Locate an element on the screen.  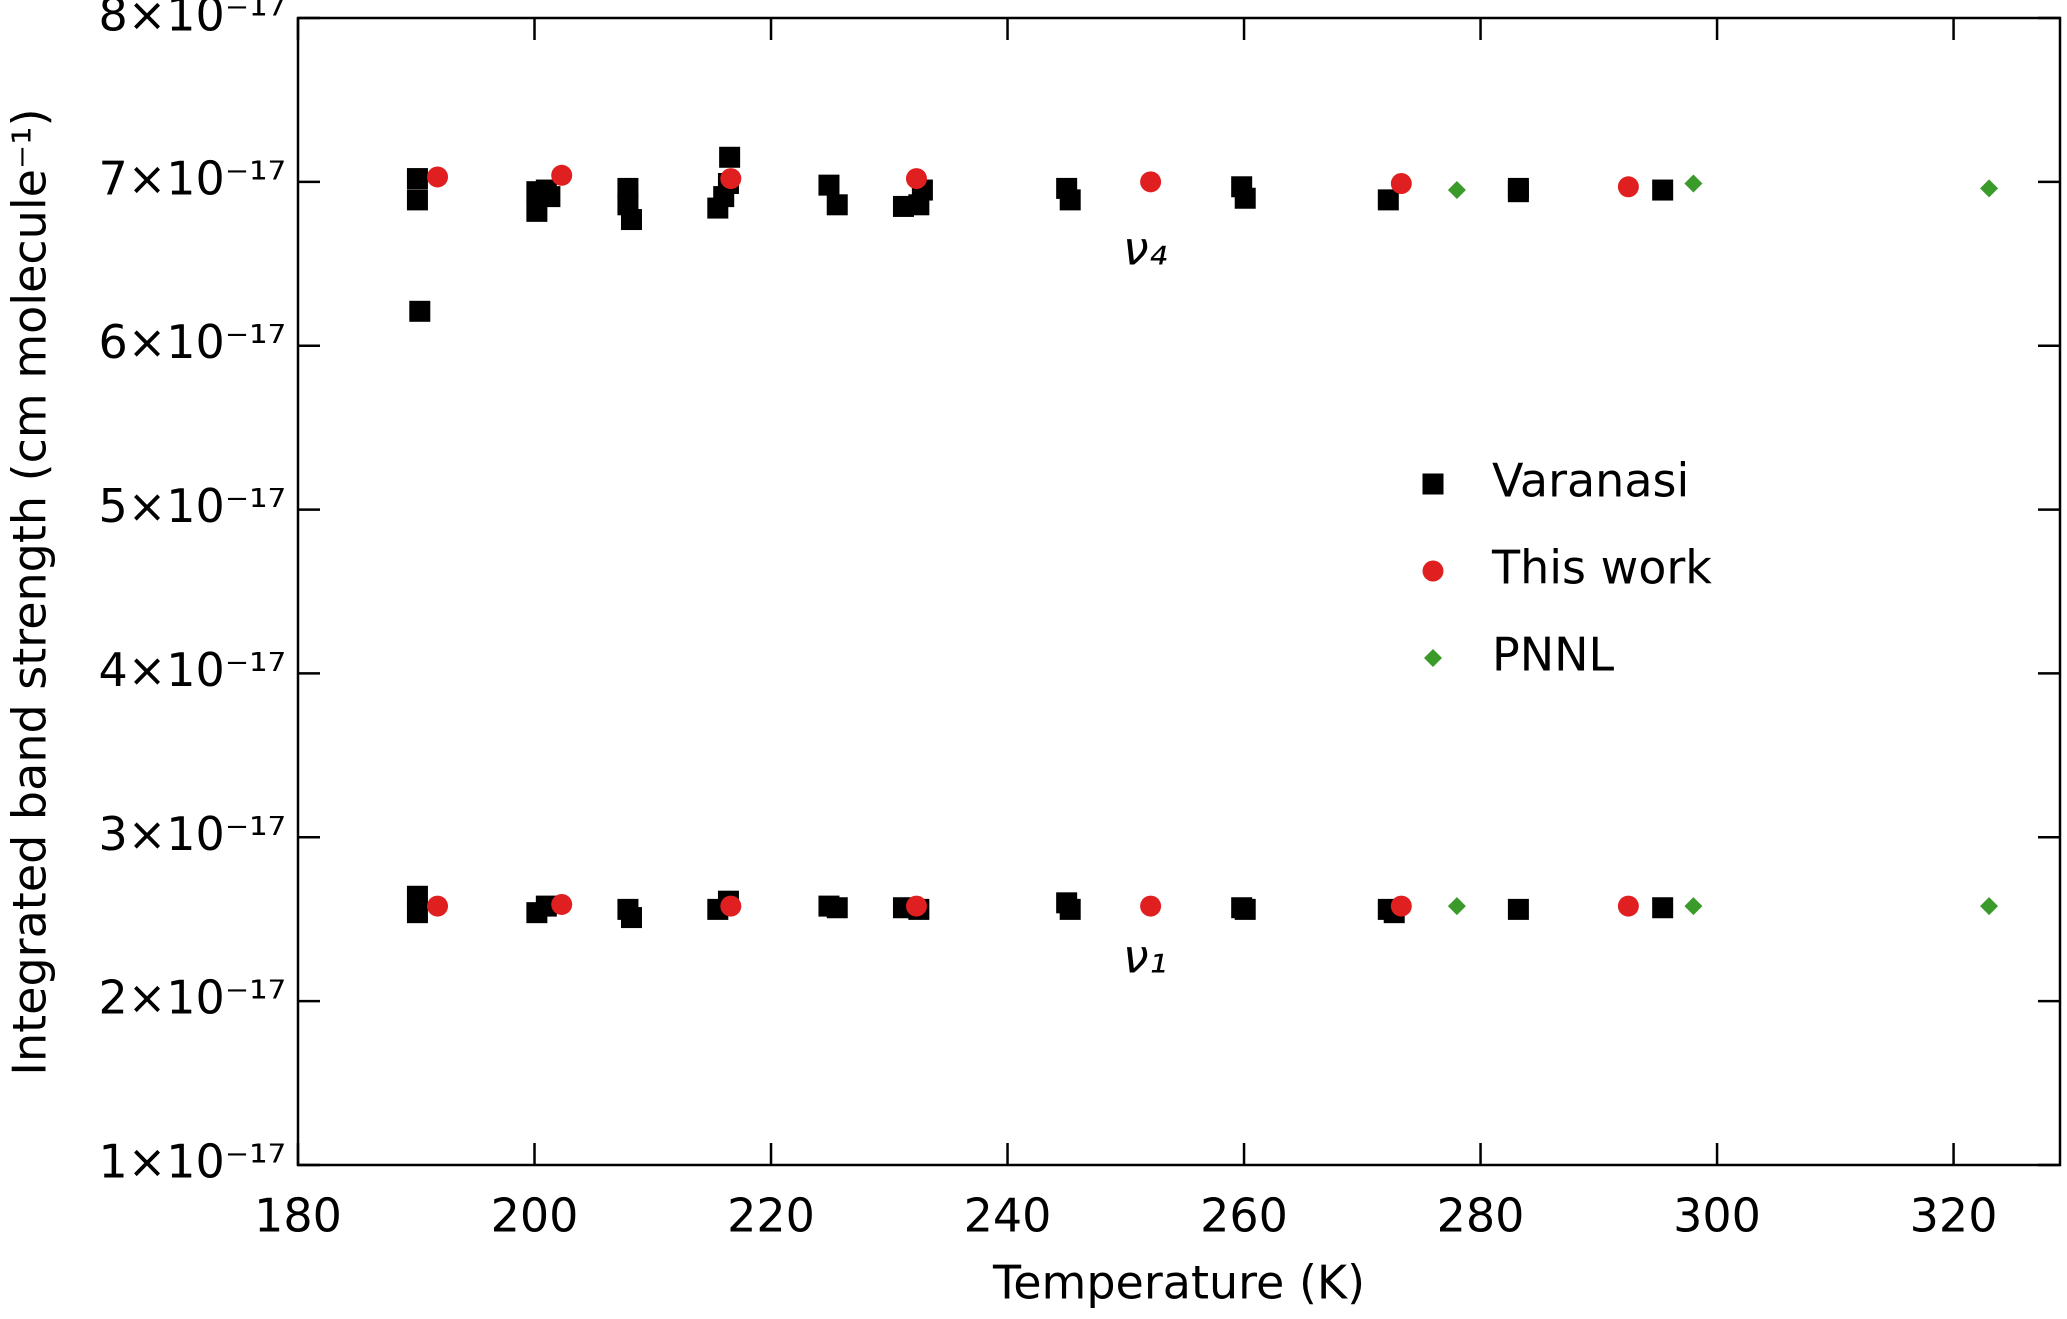
x-tick-label: 220 is located at coordinates (771, 1216).